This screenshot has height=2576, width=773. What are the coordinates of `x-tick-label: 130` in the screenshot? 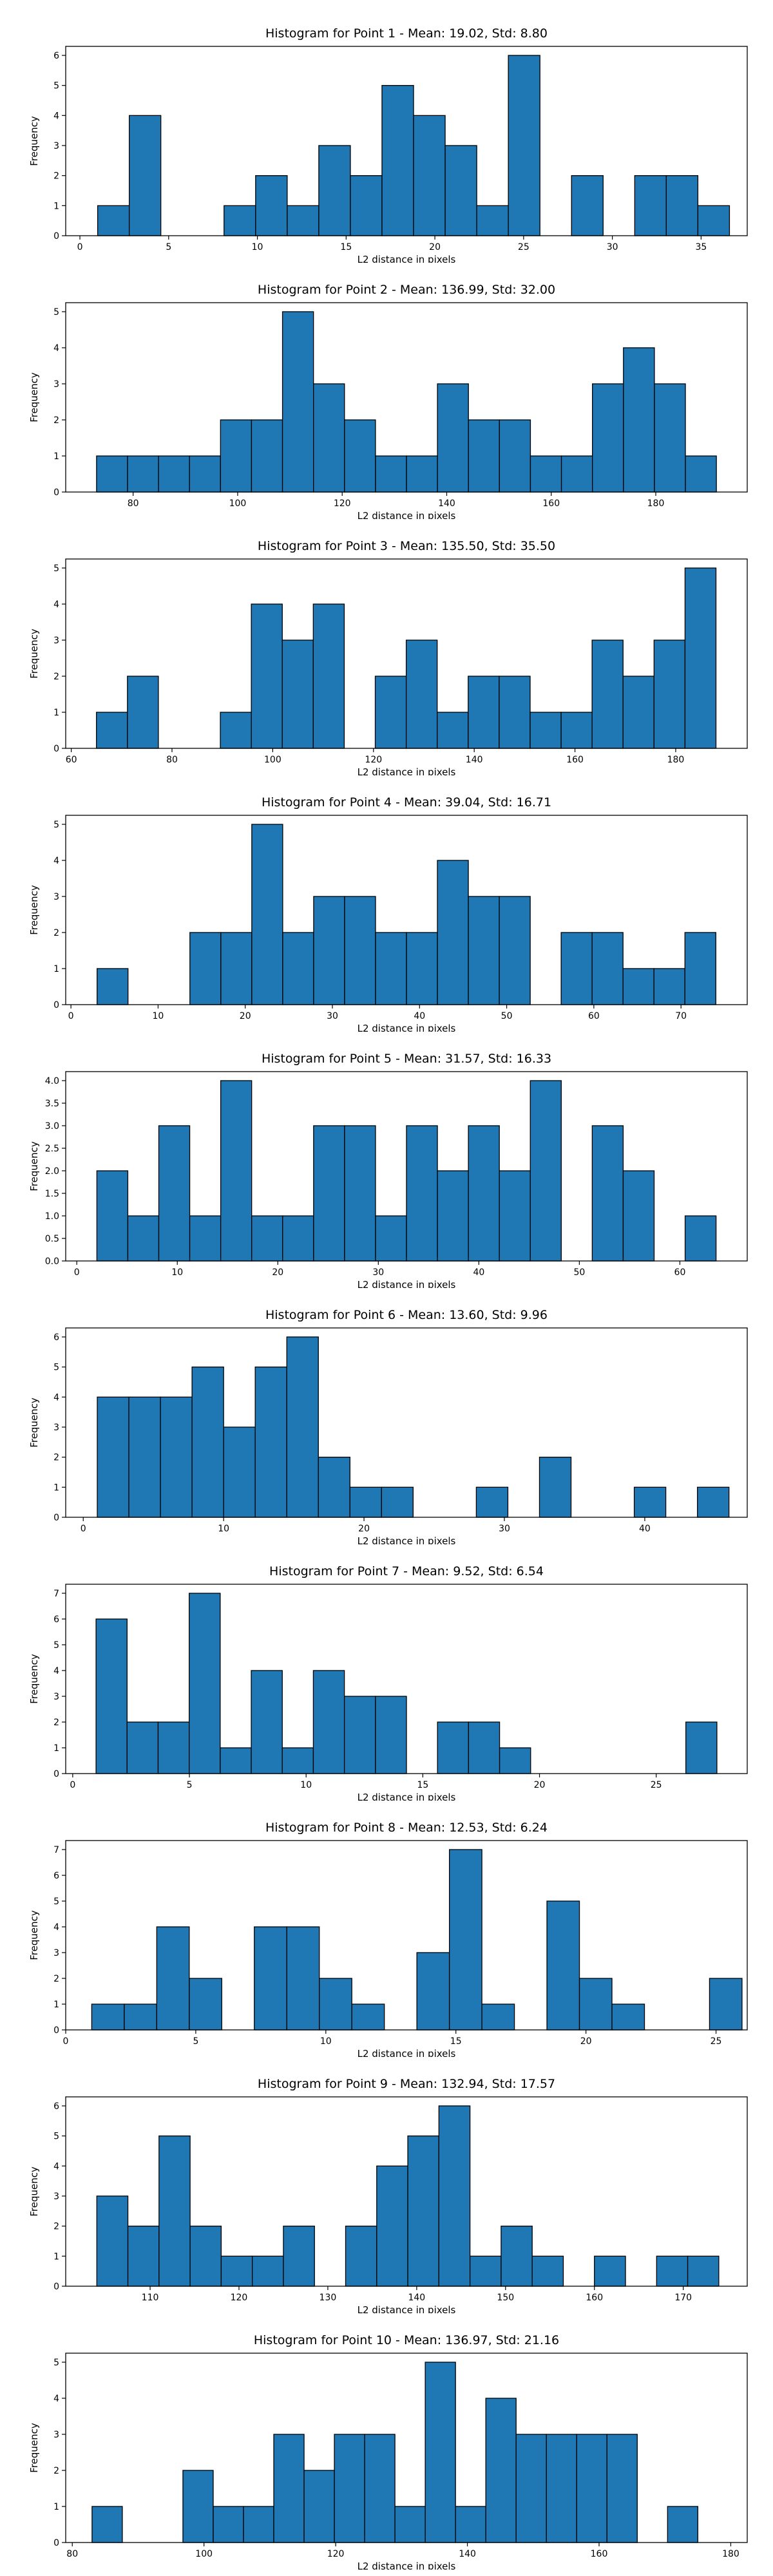 It's located at (328, 2298).